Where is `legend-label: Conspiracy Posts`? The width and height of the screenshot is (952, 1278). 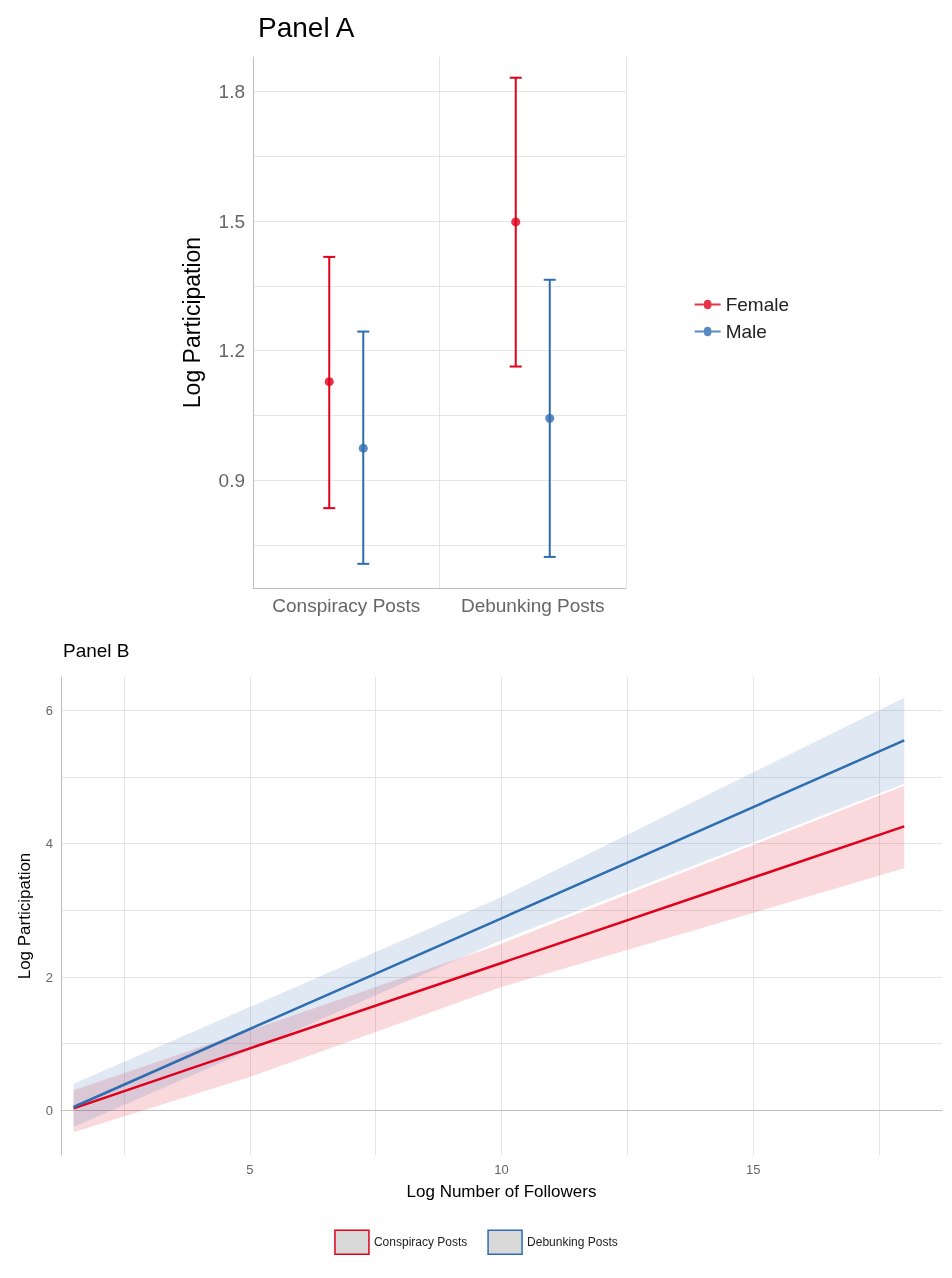
legend-label: Conspiracy Posts is located at coordinates (420, 1242).